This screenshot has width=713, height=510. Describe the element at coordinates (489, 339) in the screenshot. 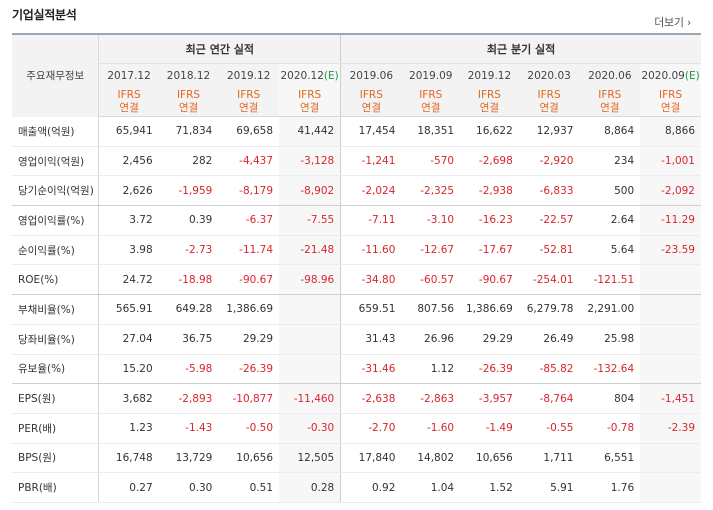

I see `table-cell: 29.29` at that location.